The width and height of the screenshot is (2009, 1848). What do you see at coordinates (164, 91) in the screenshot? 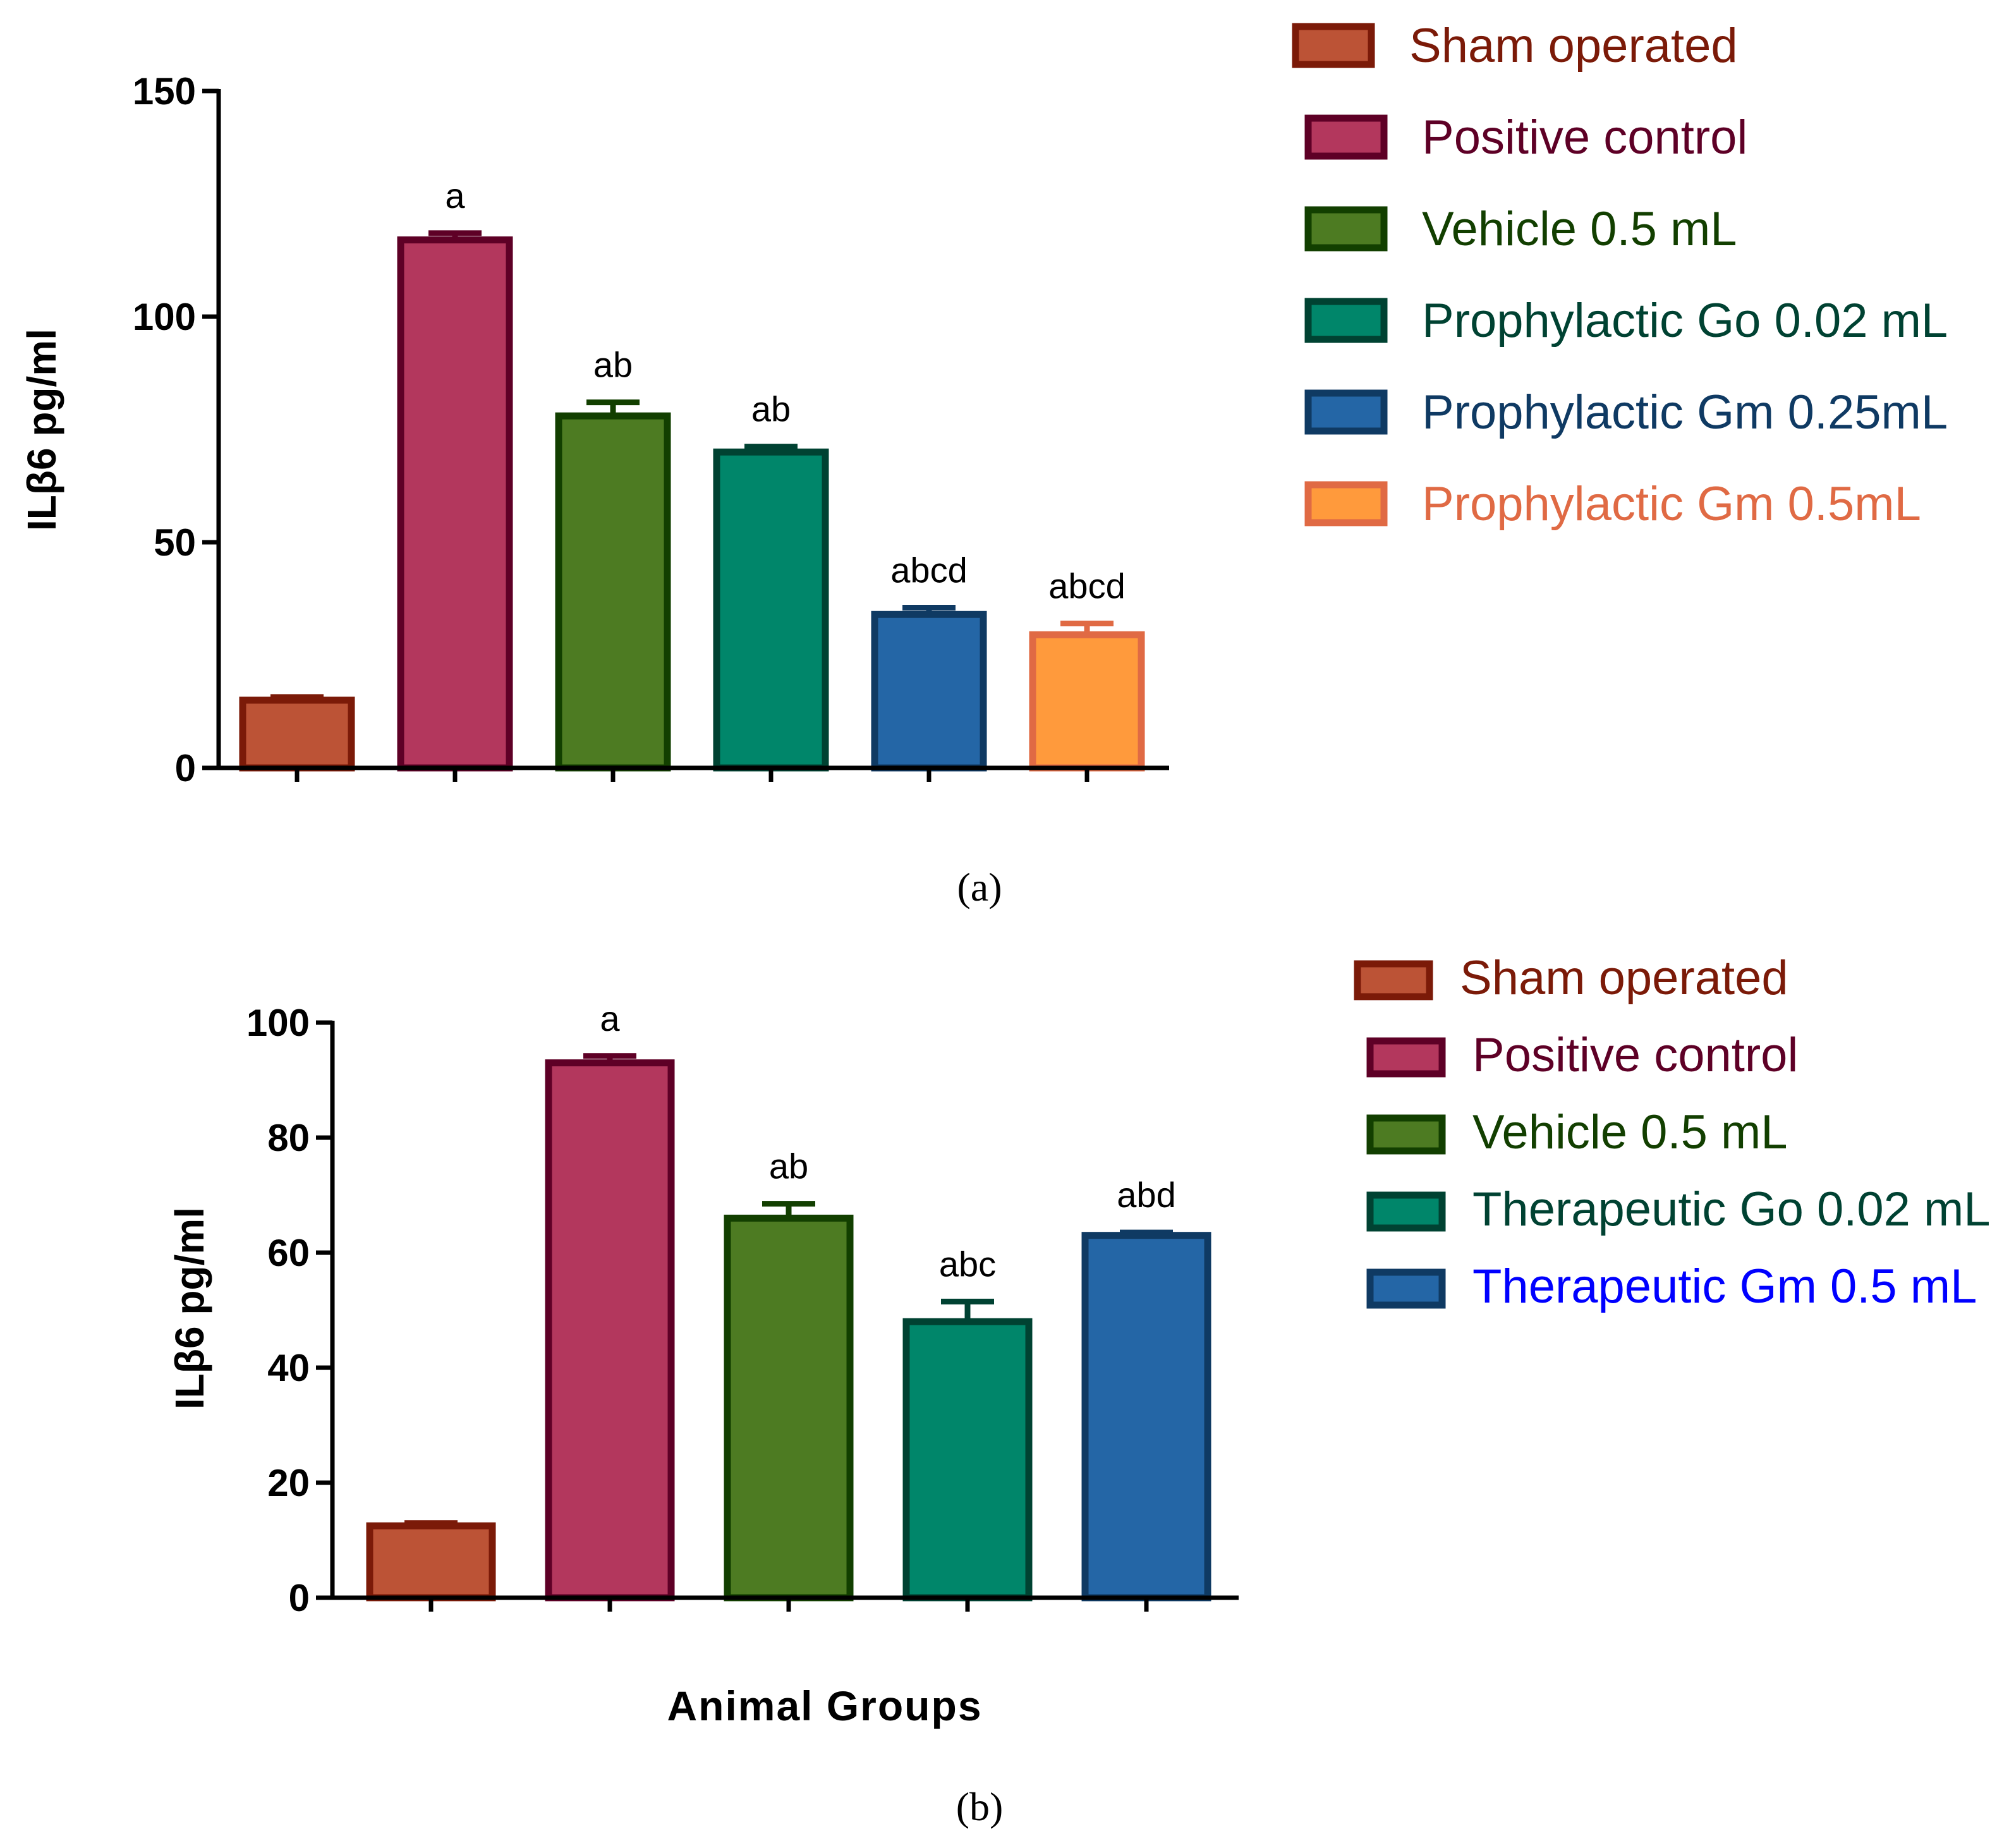
I see `y-tick-label: 150` at bounding box center [164, 91].